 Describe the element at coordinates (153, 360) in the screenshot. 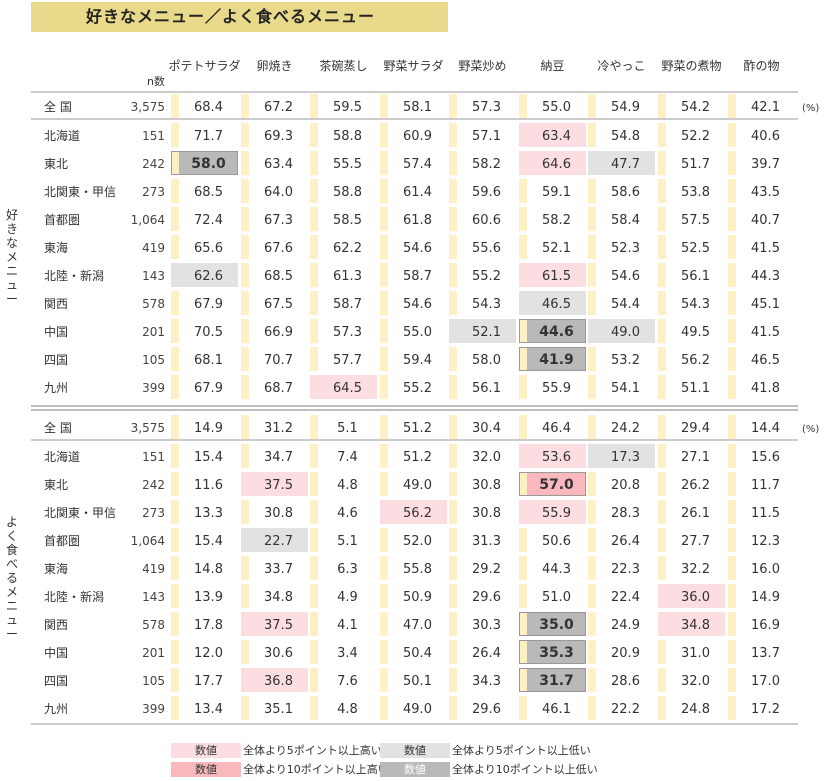

I see `n-value: 105` at that location.